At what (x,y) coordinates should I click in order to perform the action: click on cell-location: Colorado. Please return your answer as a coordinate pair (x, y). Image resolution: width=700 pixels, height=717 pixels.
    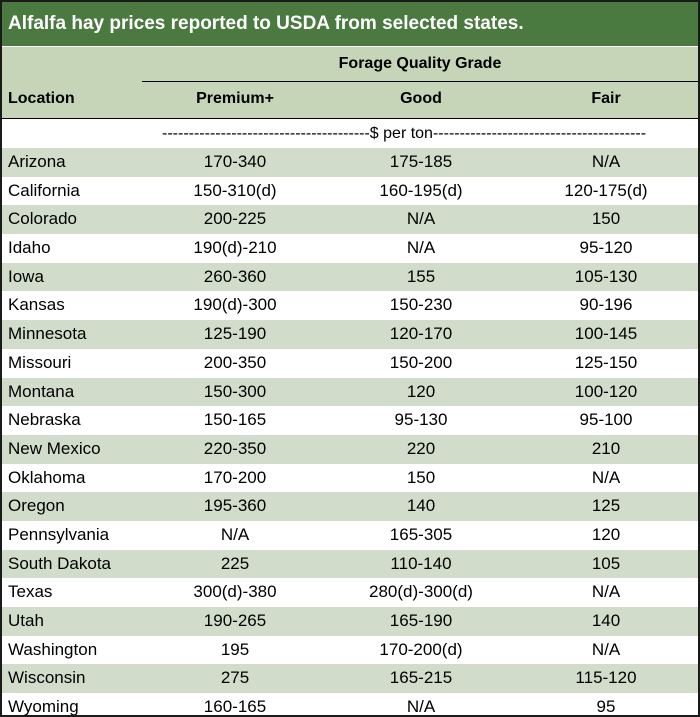
    Looking at the image, I should click on (42, 219).